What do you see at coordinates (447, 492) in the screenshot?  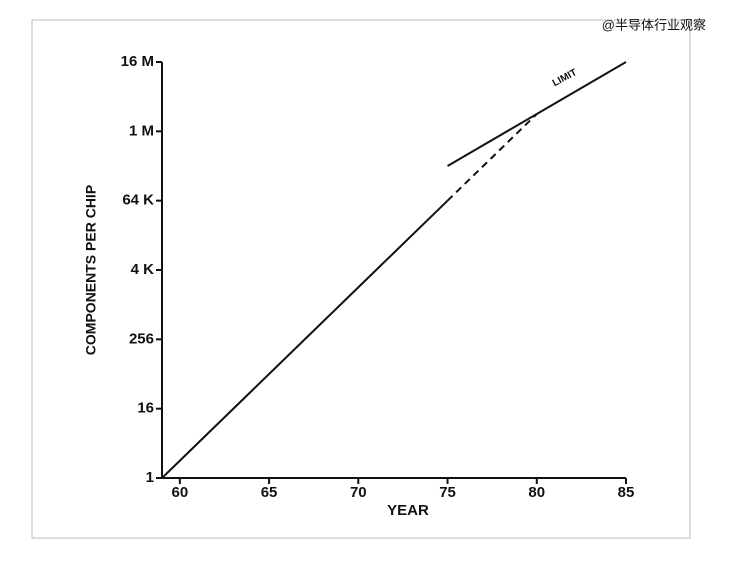 I see `x-tick-label: 75` at bounding box center [447, 492].